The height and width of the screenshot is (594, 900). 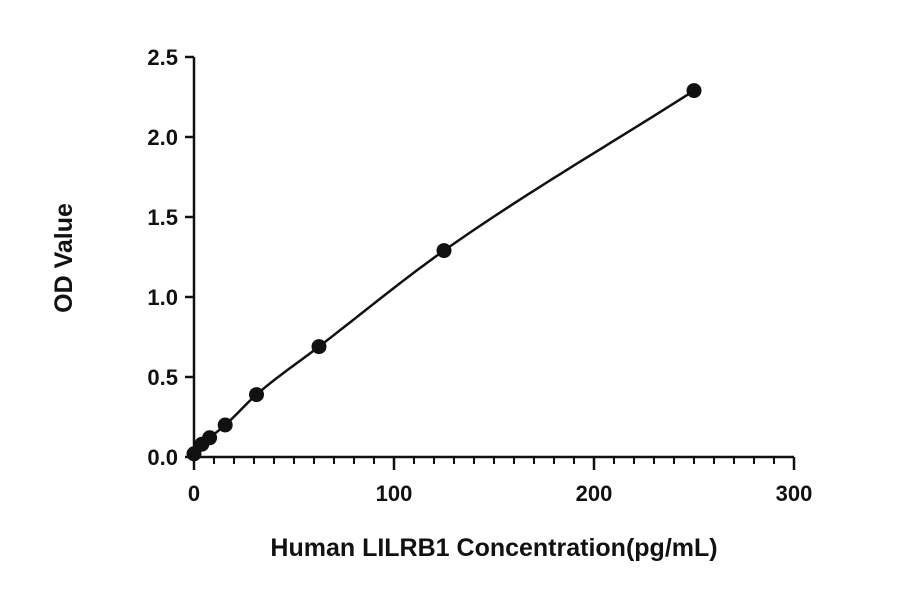 What do you see at coordinates (794, 493) in the screenshot?
I see `x-tick-label: 300` at bounding box center [794, 493].